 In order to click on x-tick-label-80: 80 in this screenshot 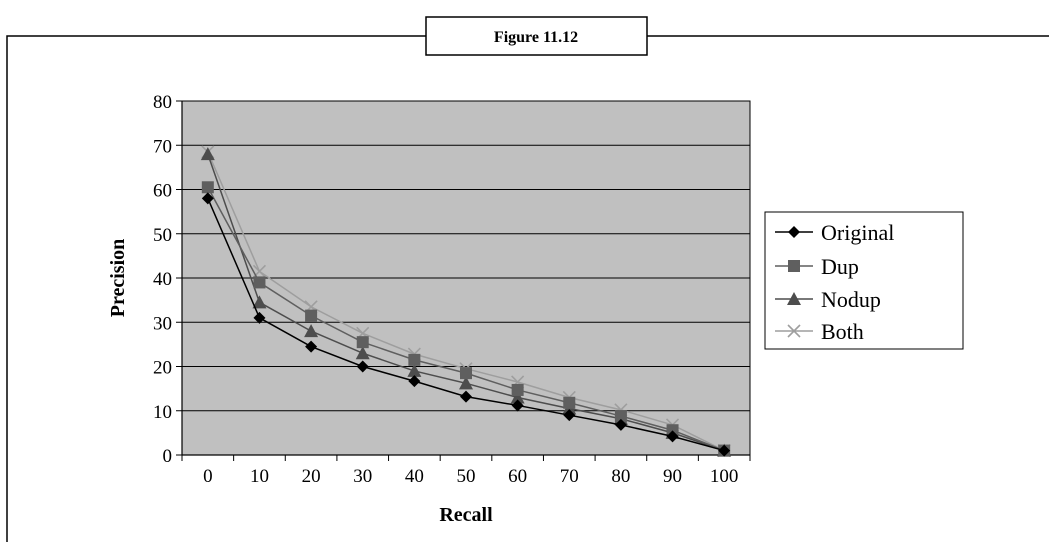, I will do `click(620, 476)`.